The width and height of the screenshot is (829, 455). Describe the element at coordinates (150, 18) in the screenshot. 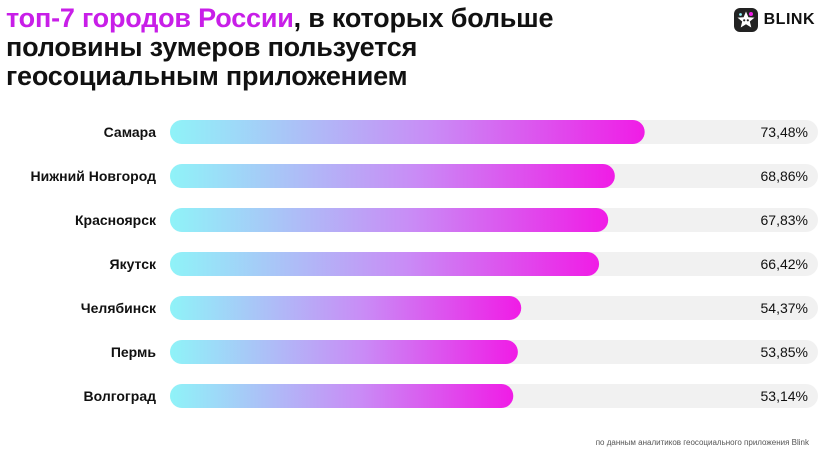

I see `chart-title-accent: топ-7 городов России` at that location.